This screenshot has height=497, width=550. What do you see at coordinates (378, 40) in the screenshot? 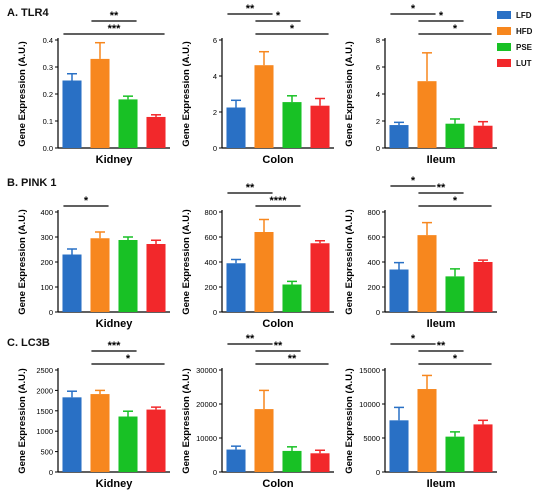
I see `y-tick-label: 8` at bounding box center [378, 40].